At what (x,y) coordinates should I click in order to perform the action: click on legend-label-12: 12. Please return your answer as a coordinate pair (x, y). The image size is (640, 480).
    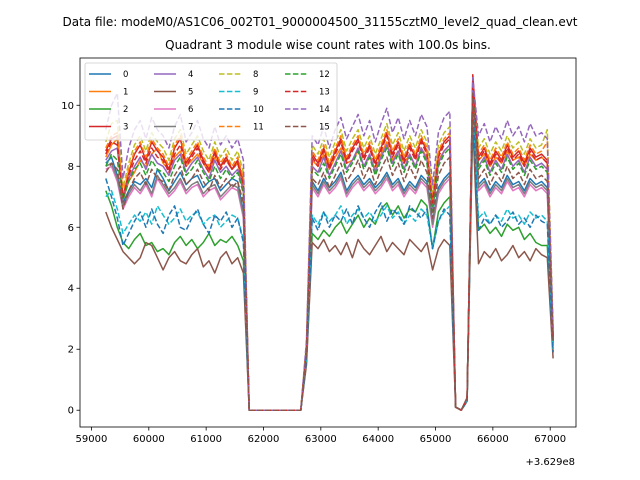
    Looking at the image, I should click on (324, 75).